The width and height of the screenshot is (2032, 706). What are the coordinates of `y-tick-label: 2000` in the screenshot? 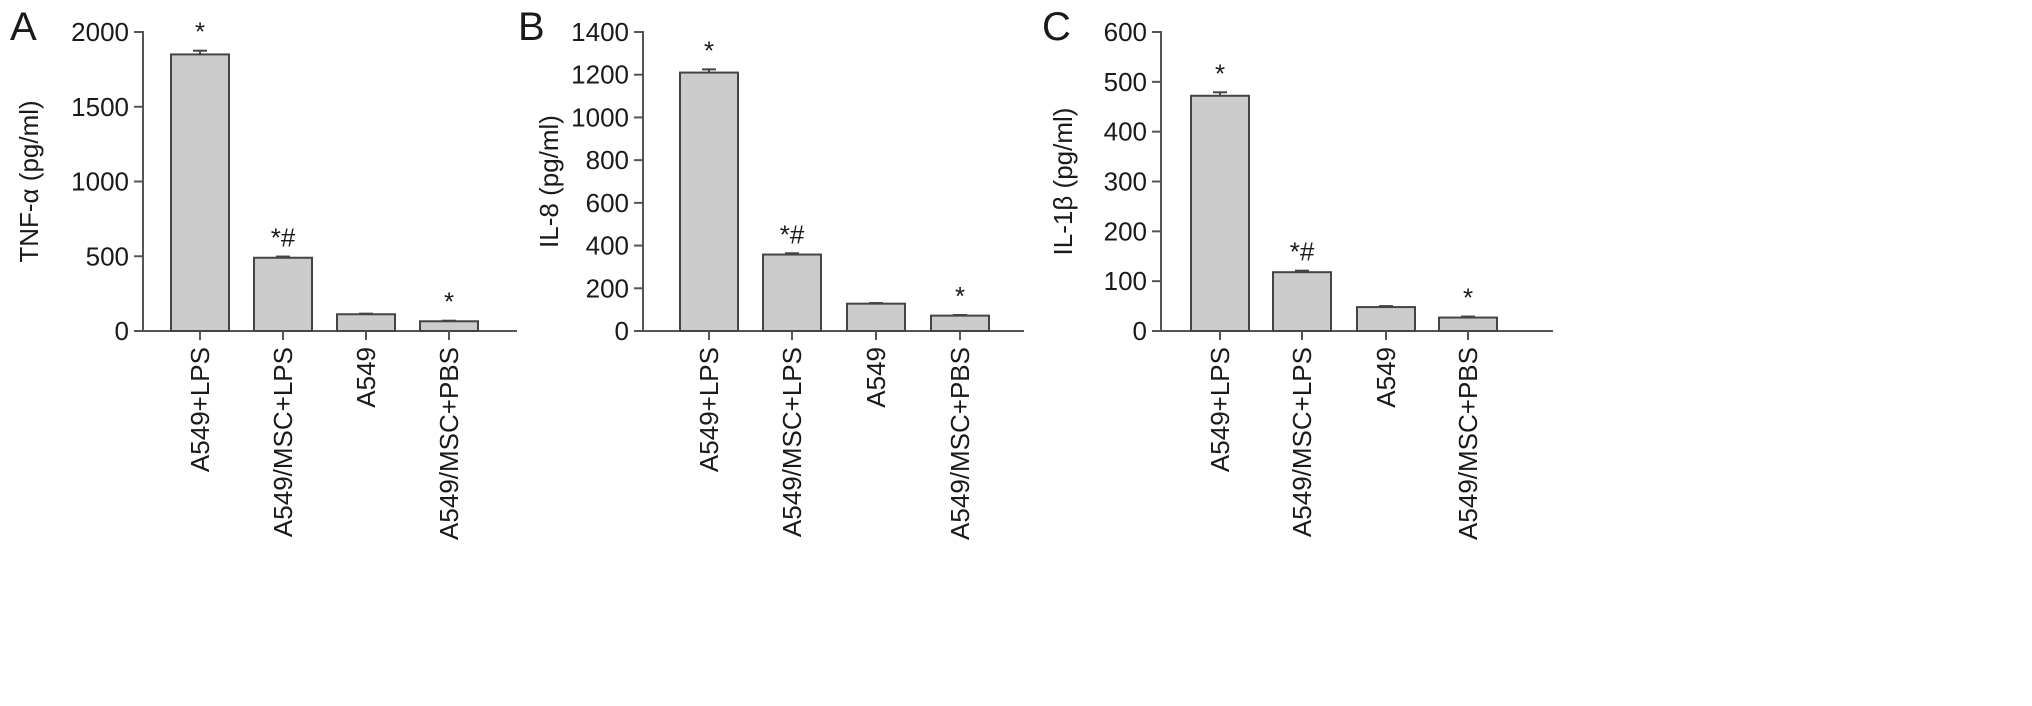 It's located at (100, 32).